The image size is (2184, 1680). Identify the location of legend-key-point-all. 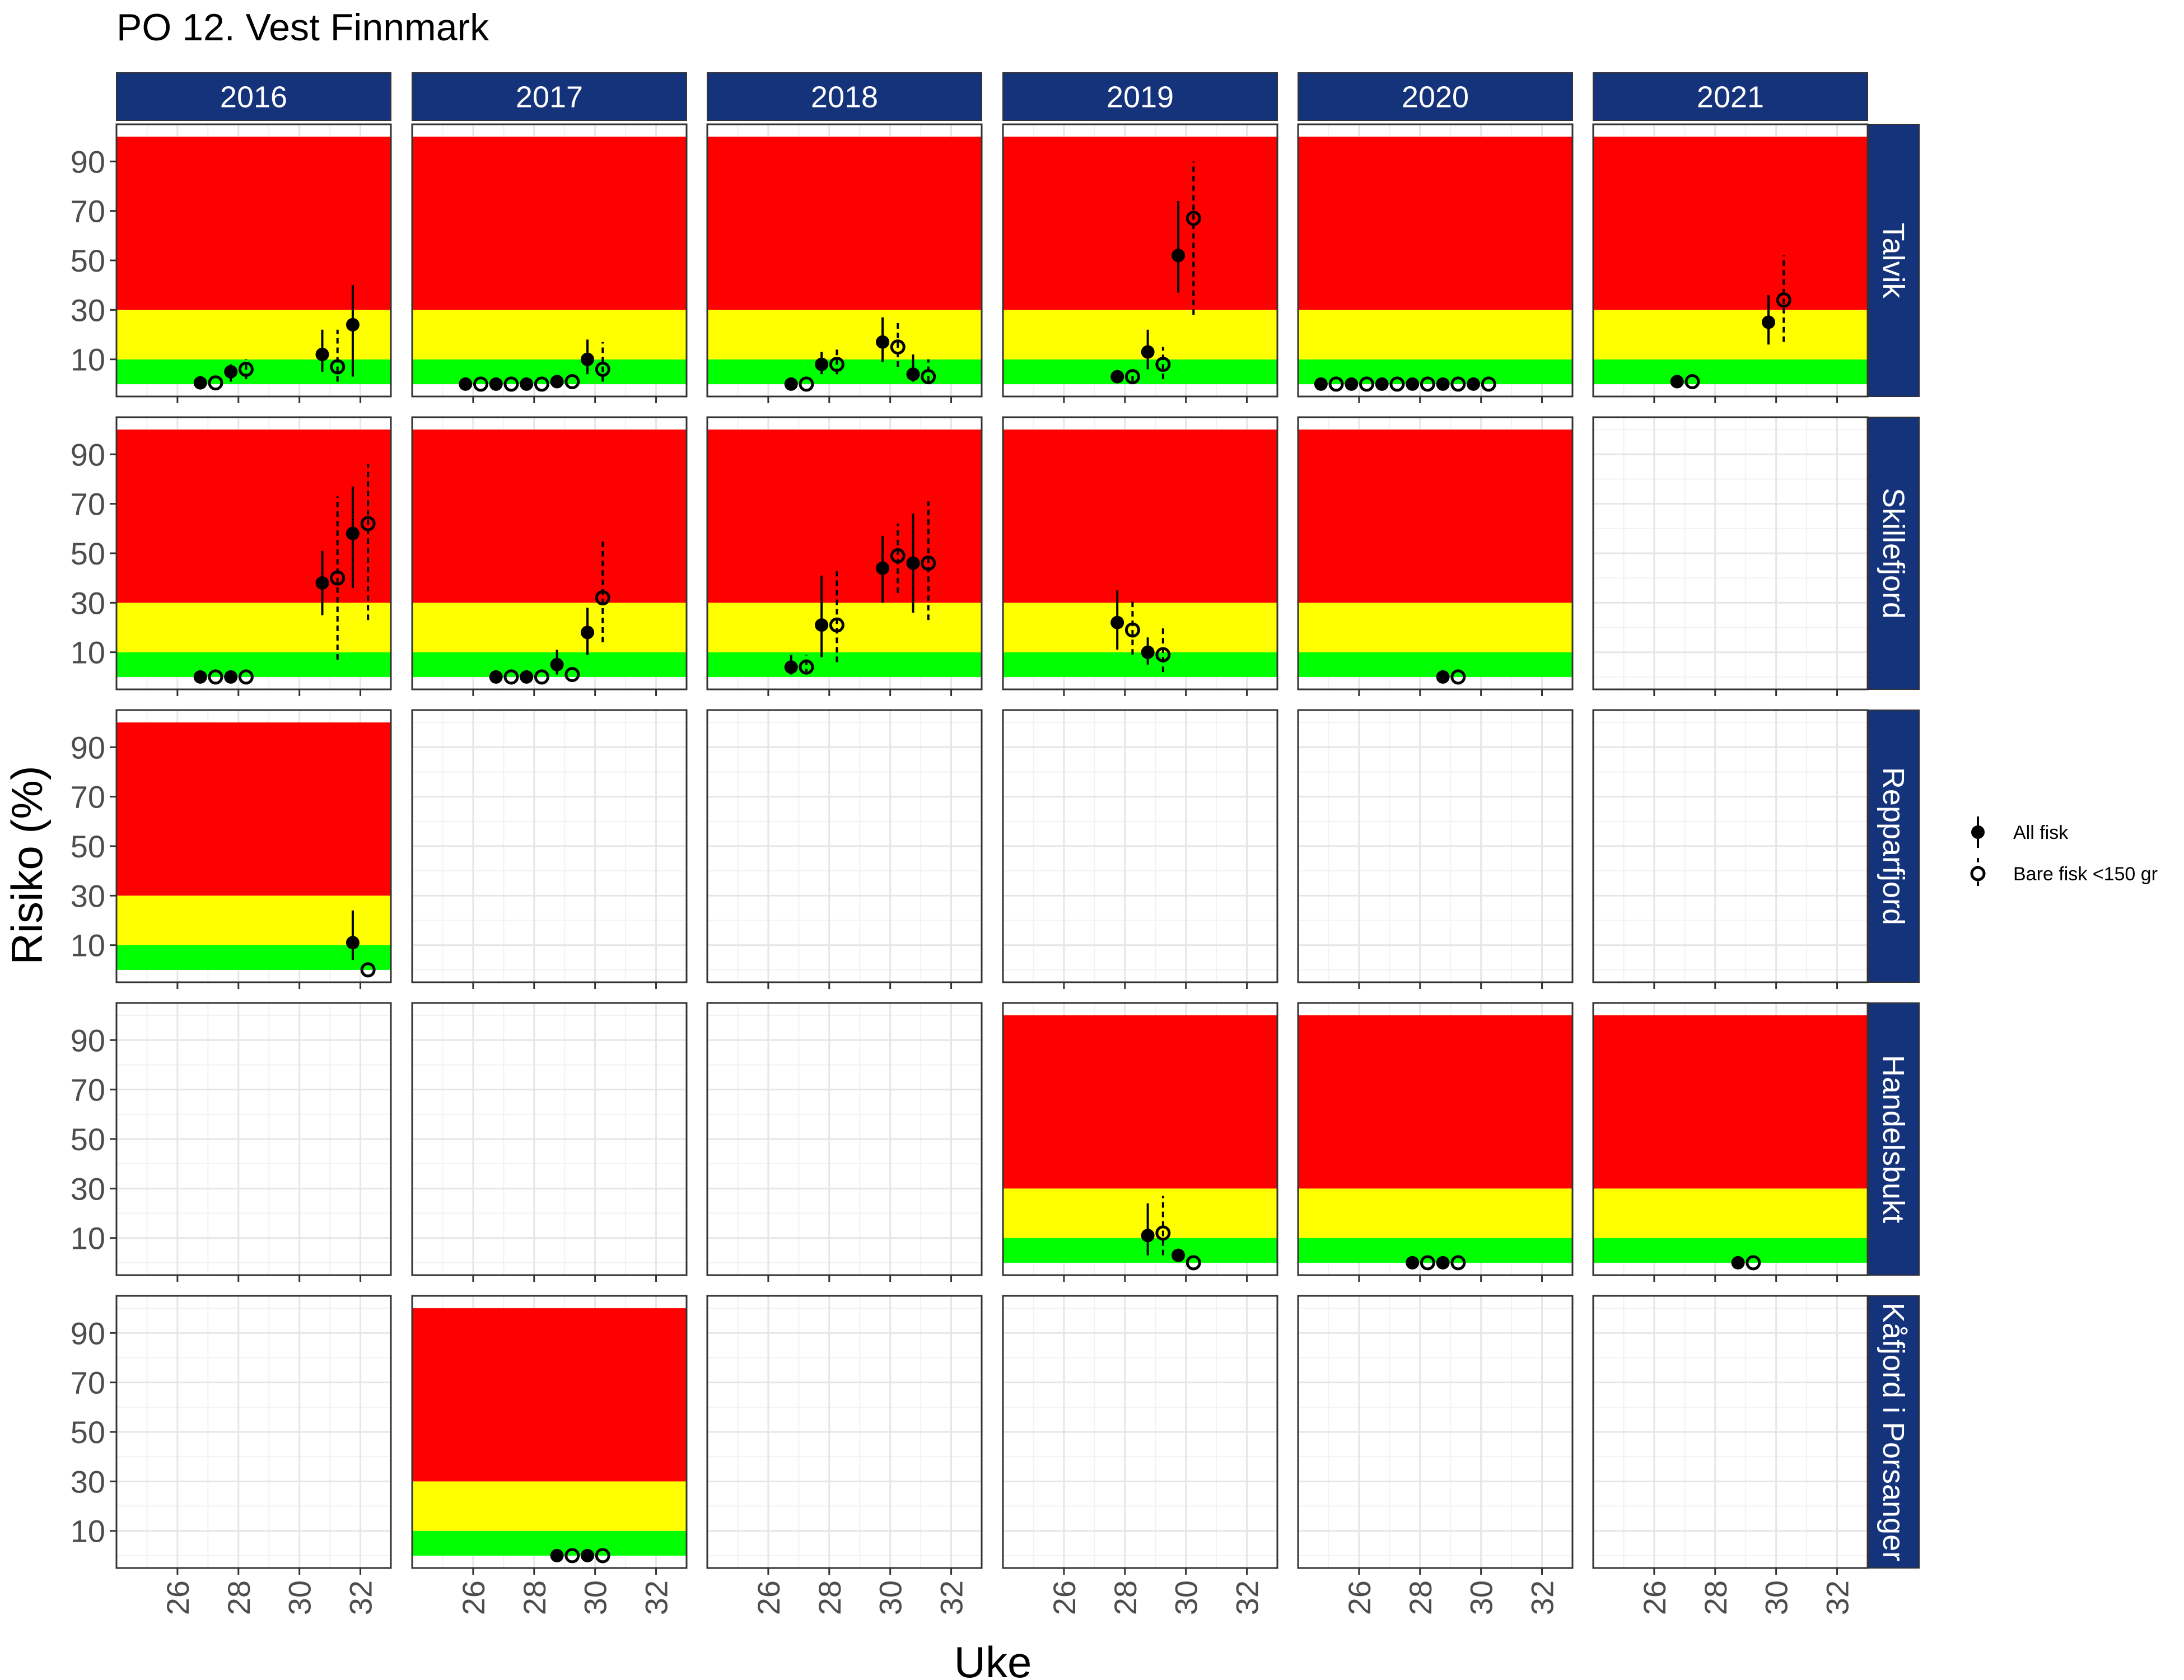
(1978, 832).